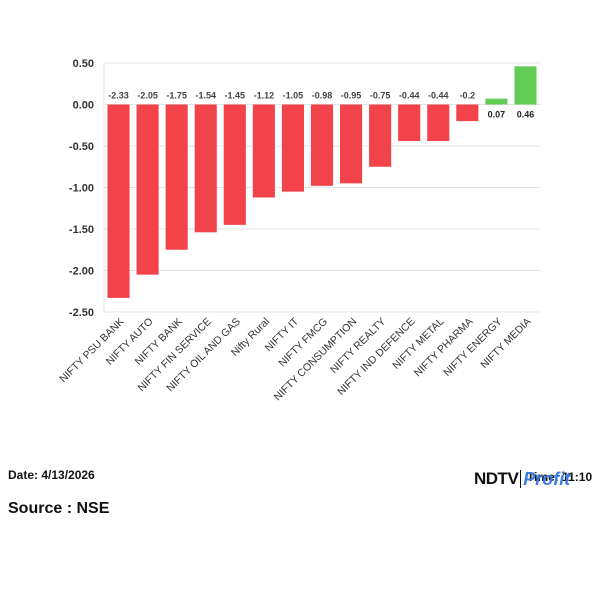 The width and height of the screenshot is (600, 600). I want to click on data-label: 0.46, so click(526, 115).